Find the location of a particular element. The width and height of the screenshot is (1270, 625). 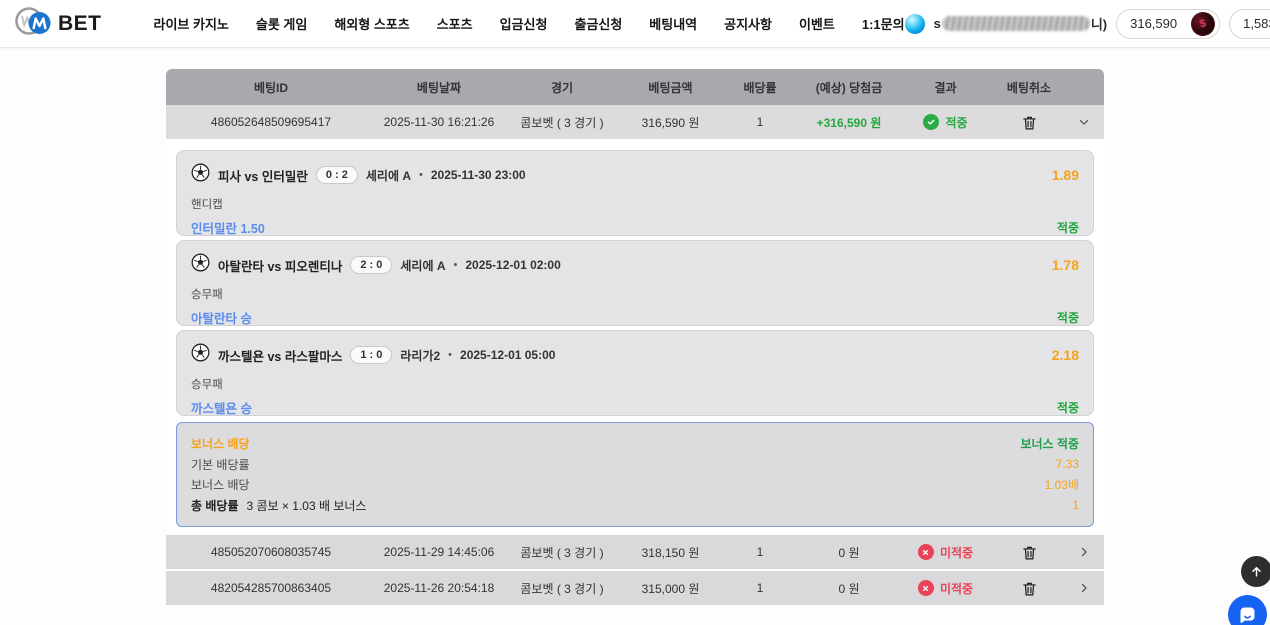

bet-id: 486052648509695417 is located at coordinates (271, 122).